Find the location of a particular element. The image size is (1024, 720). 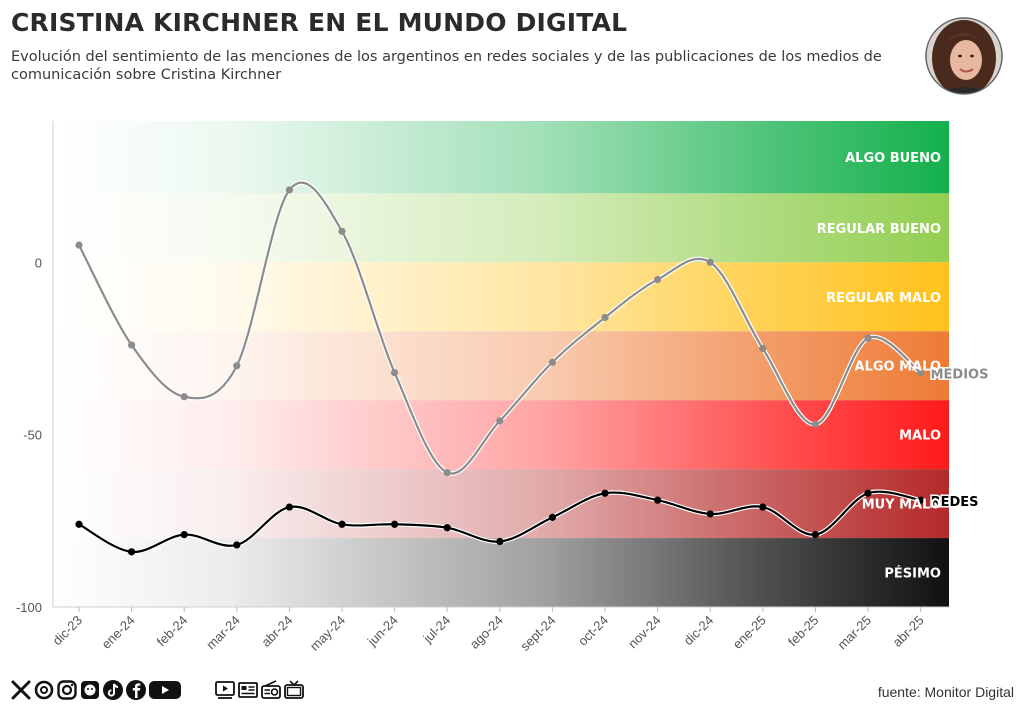

x-tick-label: sept-24 is located at coordinates (537, 633).